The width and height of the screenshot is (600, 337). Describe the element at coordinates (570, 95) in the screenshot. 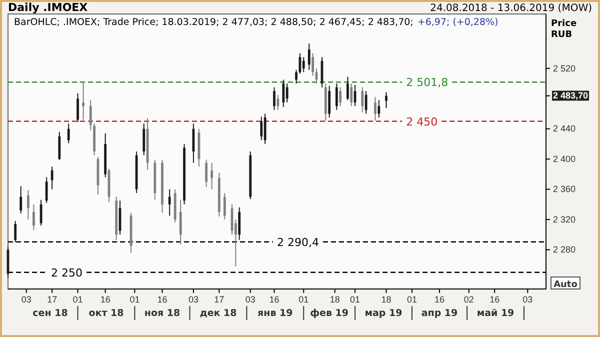

I see `y-tick-label: 2 483,70` at that location.